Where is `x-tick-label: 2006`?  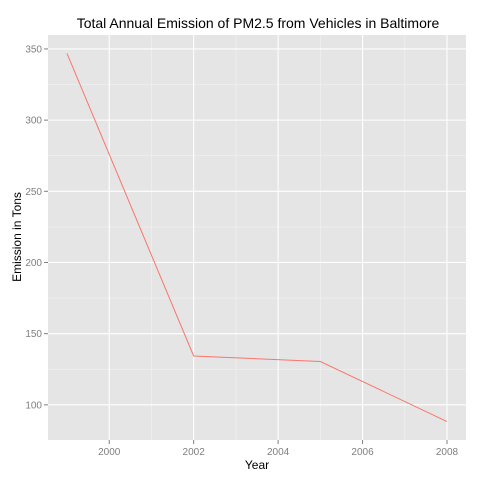
x-tick-label: 2006 is located at coordinates (362, 452).